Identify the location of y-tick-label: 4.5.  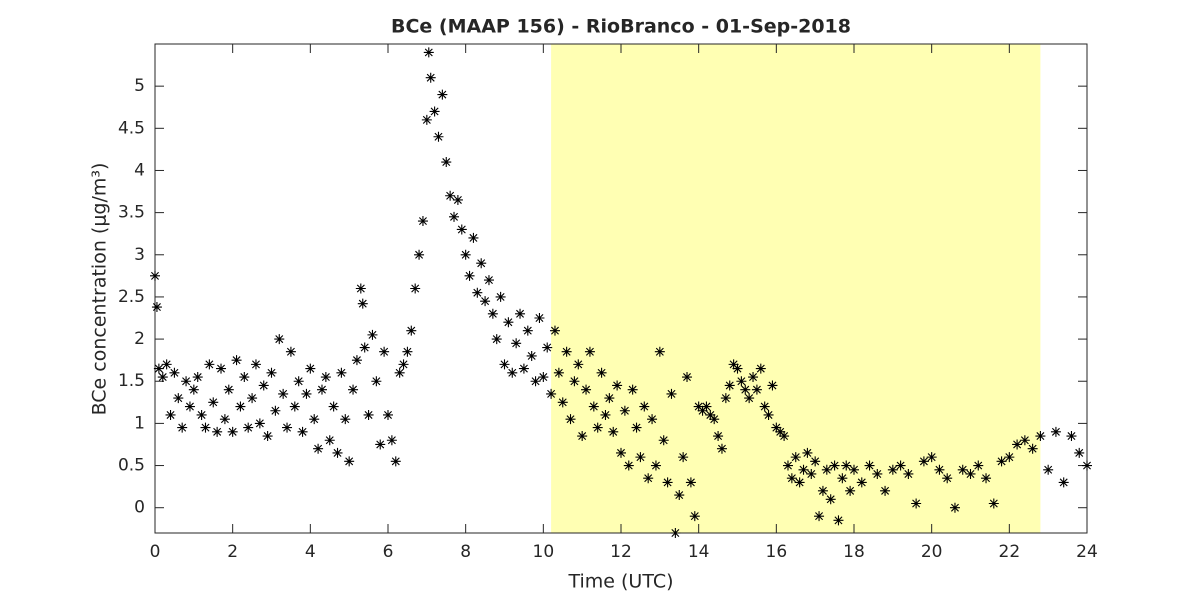
(131, 128).